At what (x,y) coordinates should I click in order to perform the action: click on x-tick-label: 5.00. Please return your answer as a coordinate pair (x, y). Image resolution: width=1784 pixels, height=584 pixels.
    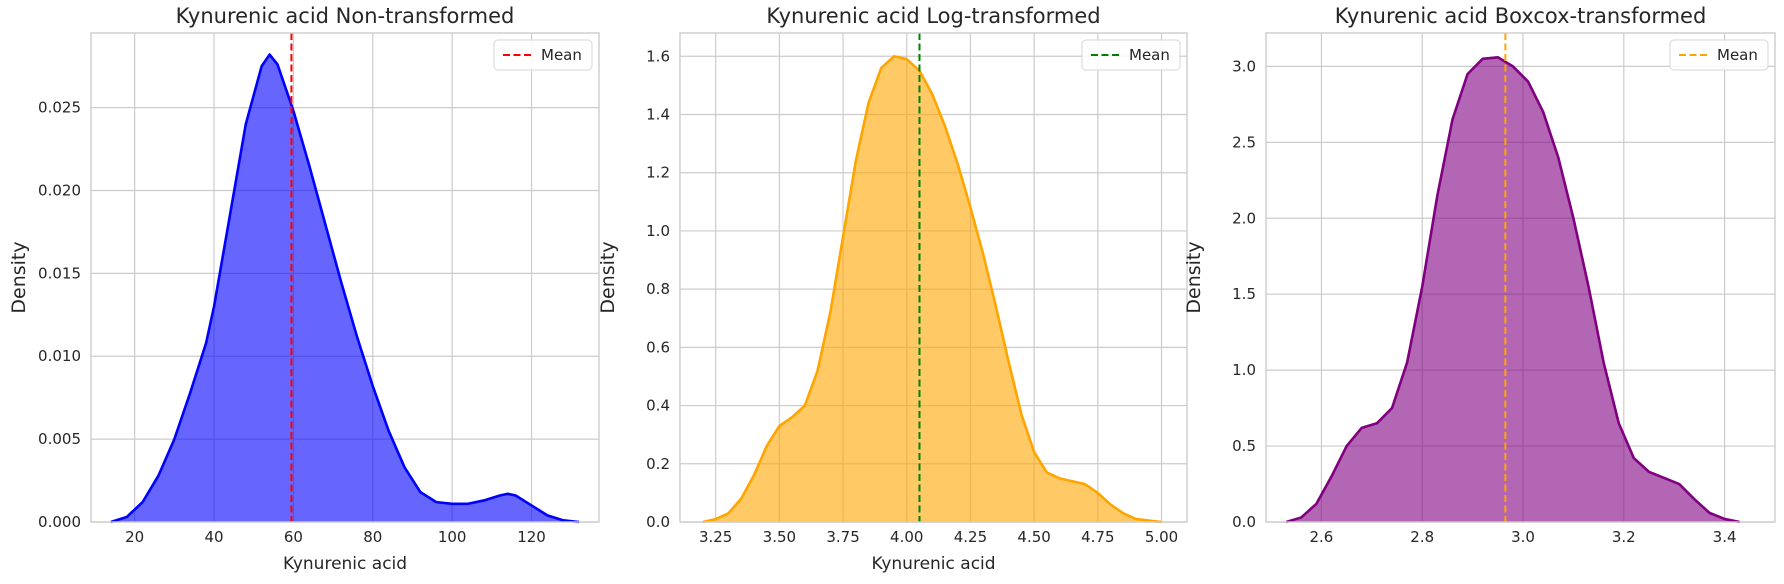
    Looking at the image, I should click on (1161, 537).